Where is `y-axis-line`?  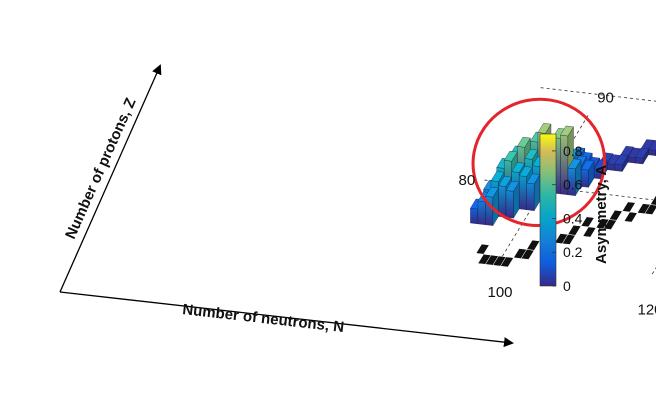 y-axis-line is located at coordinates (110, 178).